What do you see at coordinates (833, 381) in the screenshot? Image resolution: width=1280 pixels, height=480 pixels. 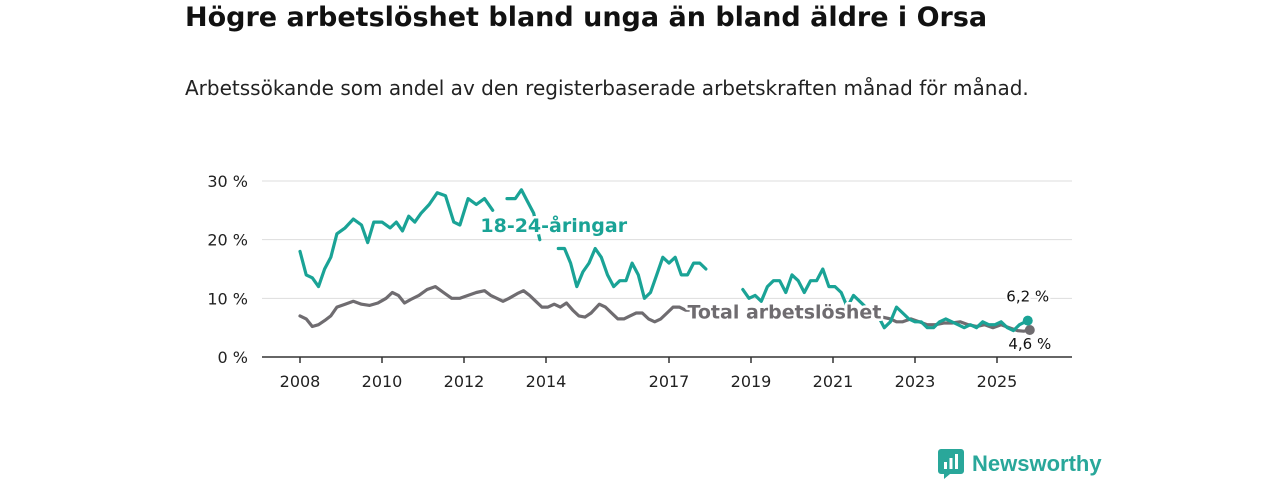 I see `x-tick-label: 2021` at bounding box center [833, 381].